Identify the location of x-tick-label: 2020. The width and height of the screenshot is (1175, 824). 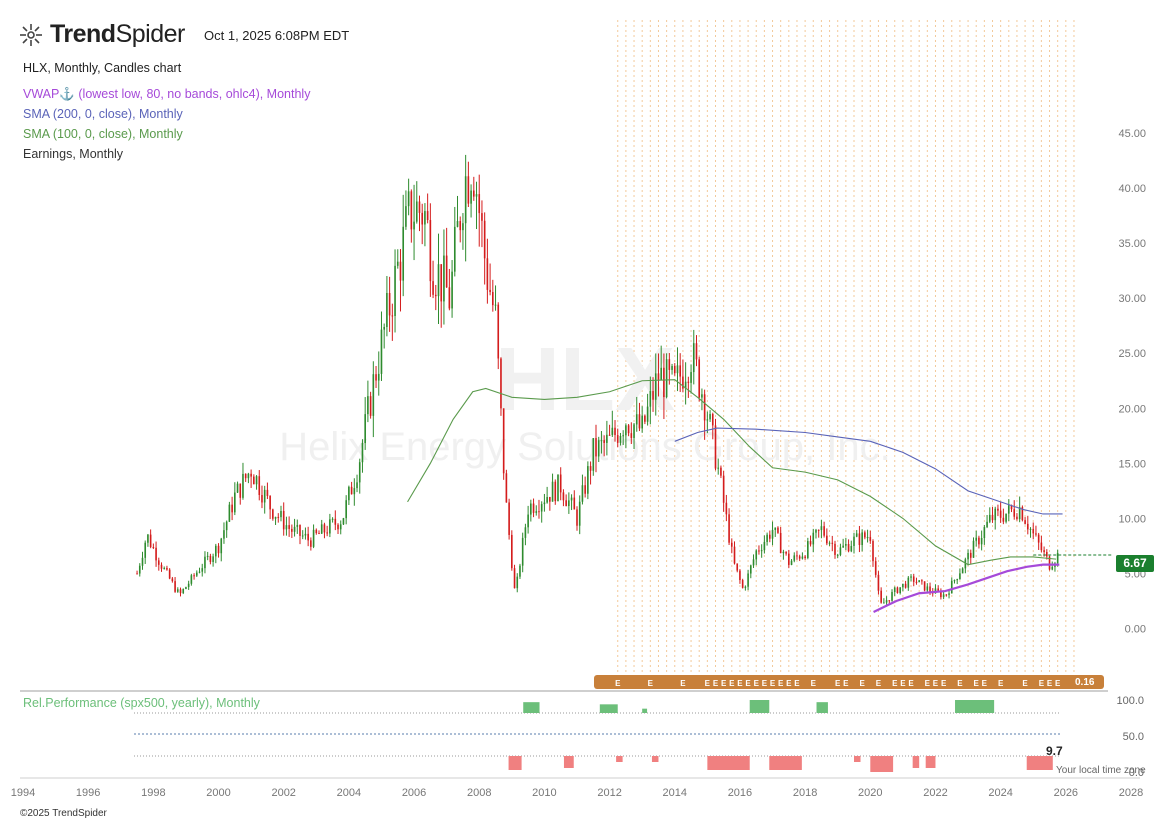
(870, 793).